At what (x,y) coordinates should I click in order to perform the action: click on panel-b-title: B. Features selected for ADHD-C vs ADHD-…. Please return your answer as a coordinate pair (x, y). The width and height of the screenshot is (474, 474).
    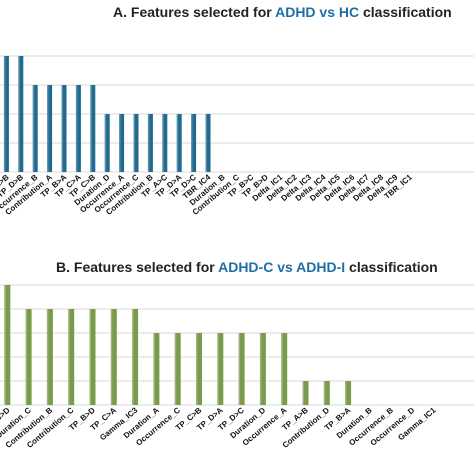
    Looking at the image, I should click on (247, 267).